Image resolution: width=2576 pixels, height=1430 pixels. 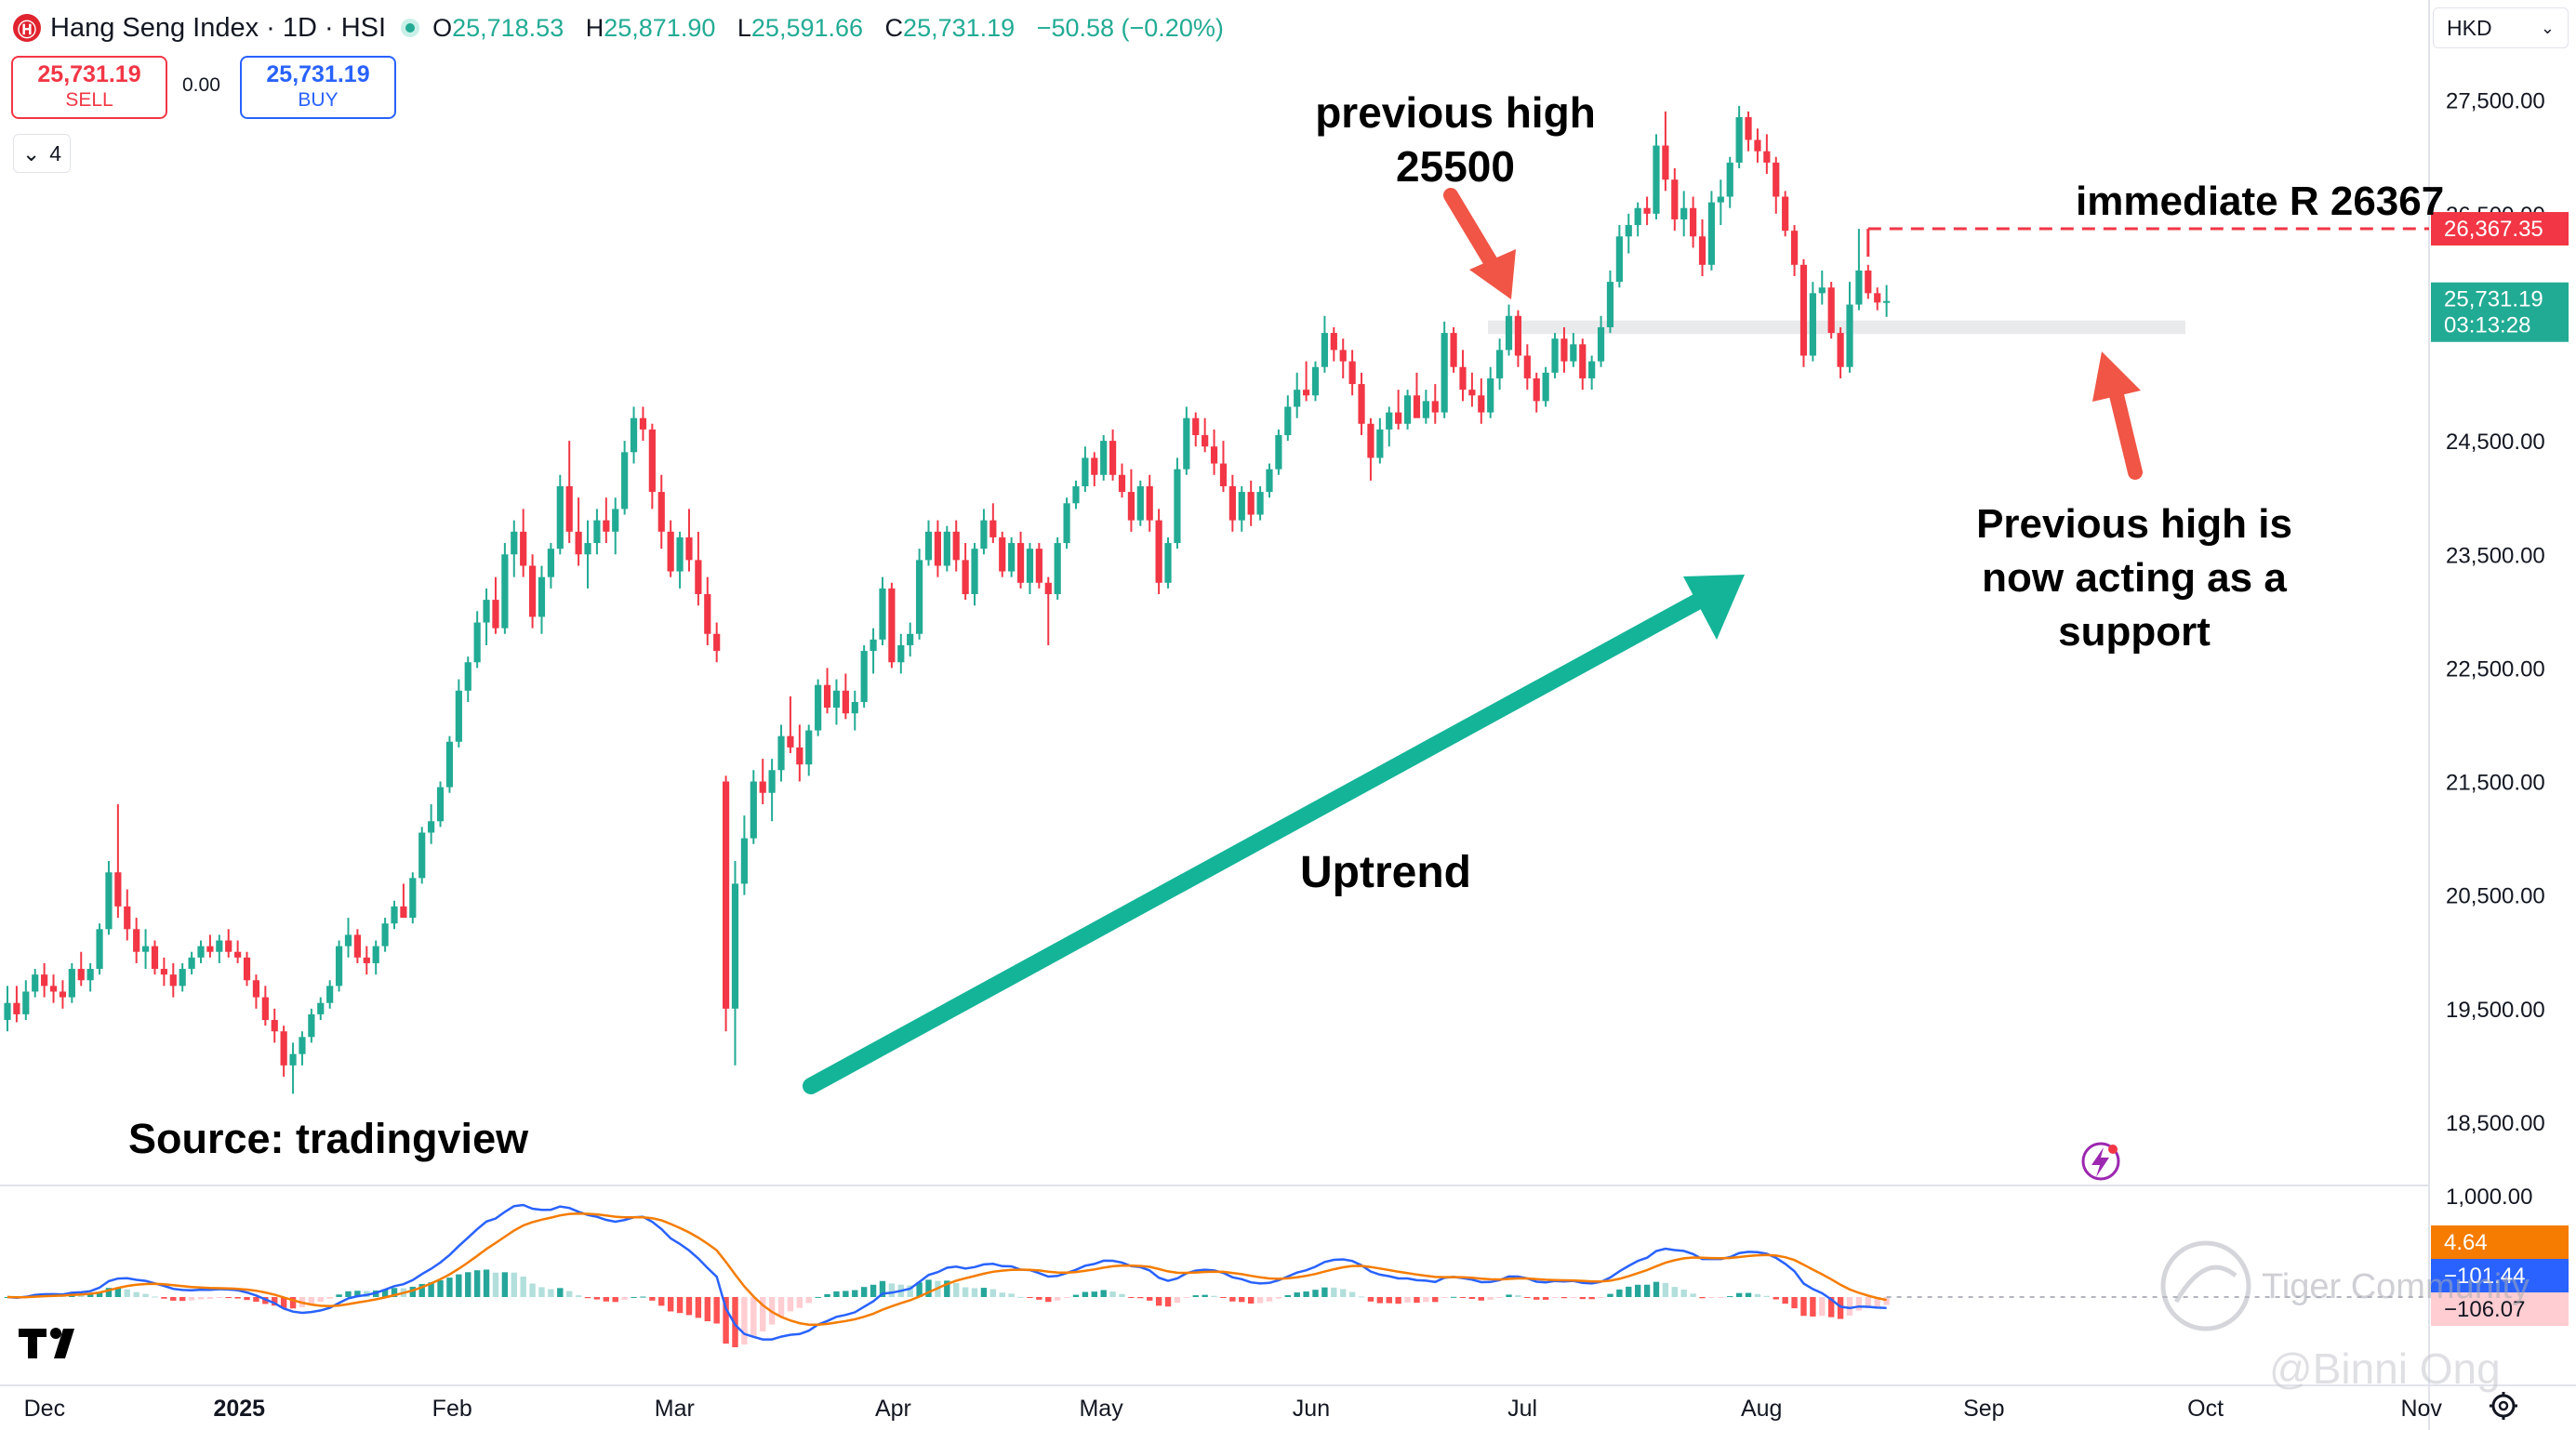 I want to click on time-tick-label: Apr, so click(x=893, y=1409).